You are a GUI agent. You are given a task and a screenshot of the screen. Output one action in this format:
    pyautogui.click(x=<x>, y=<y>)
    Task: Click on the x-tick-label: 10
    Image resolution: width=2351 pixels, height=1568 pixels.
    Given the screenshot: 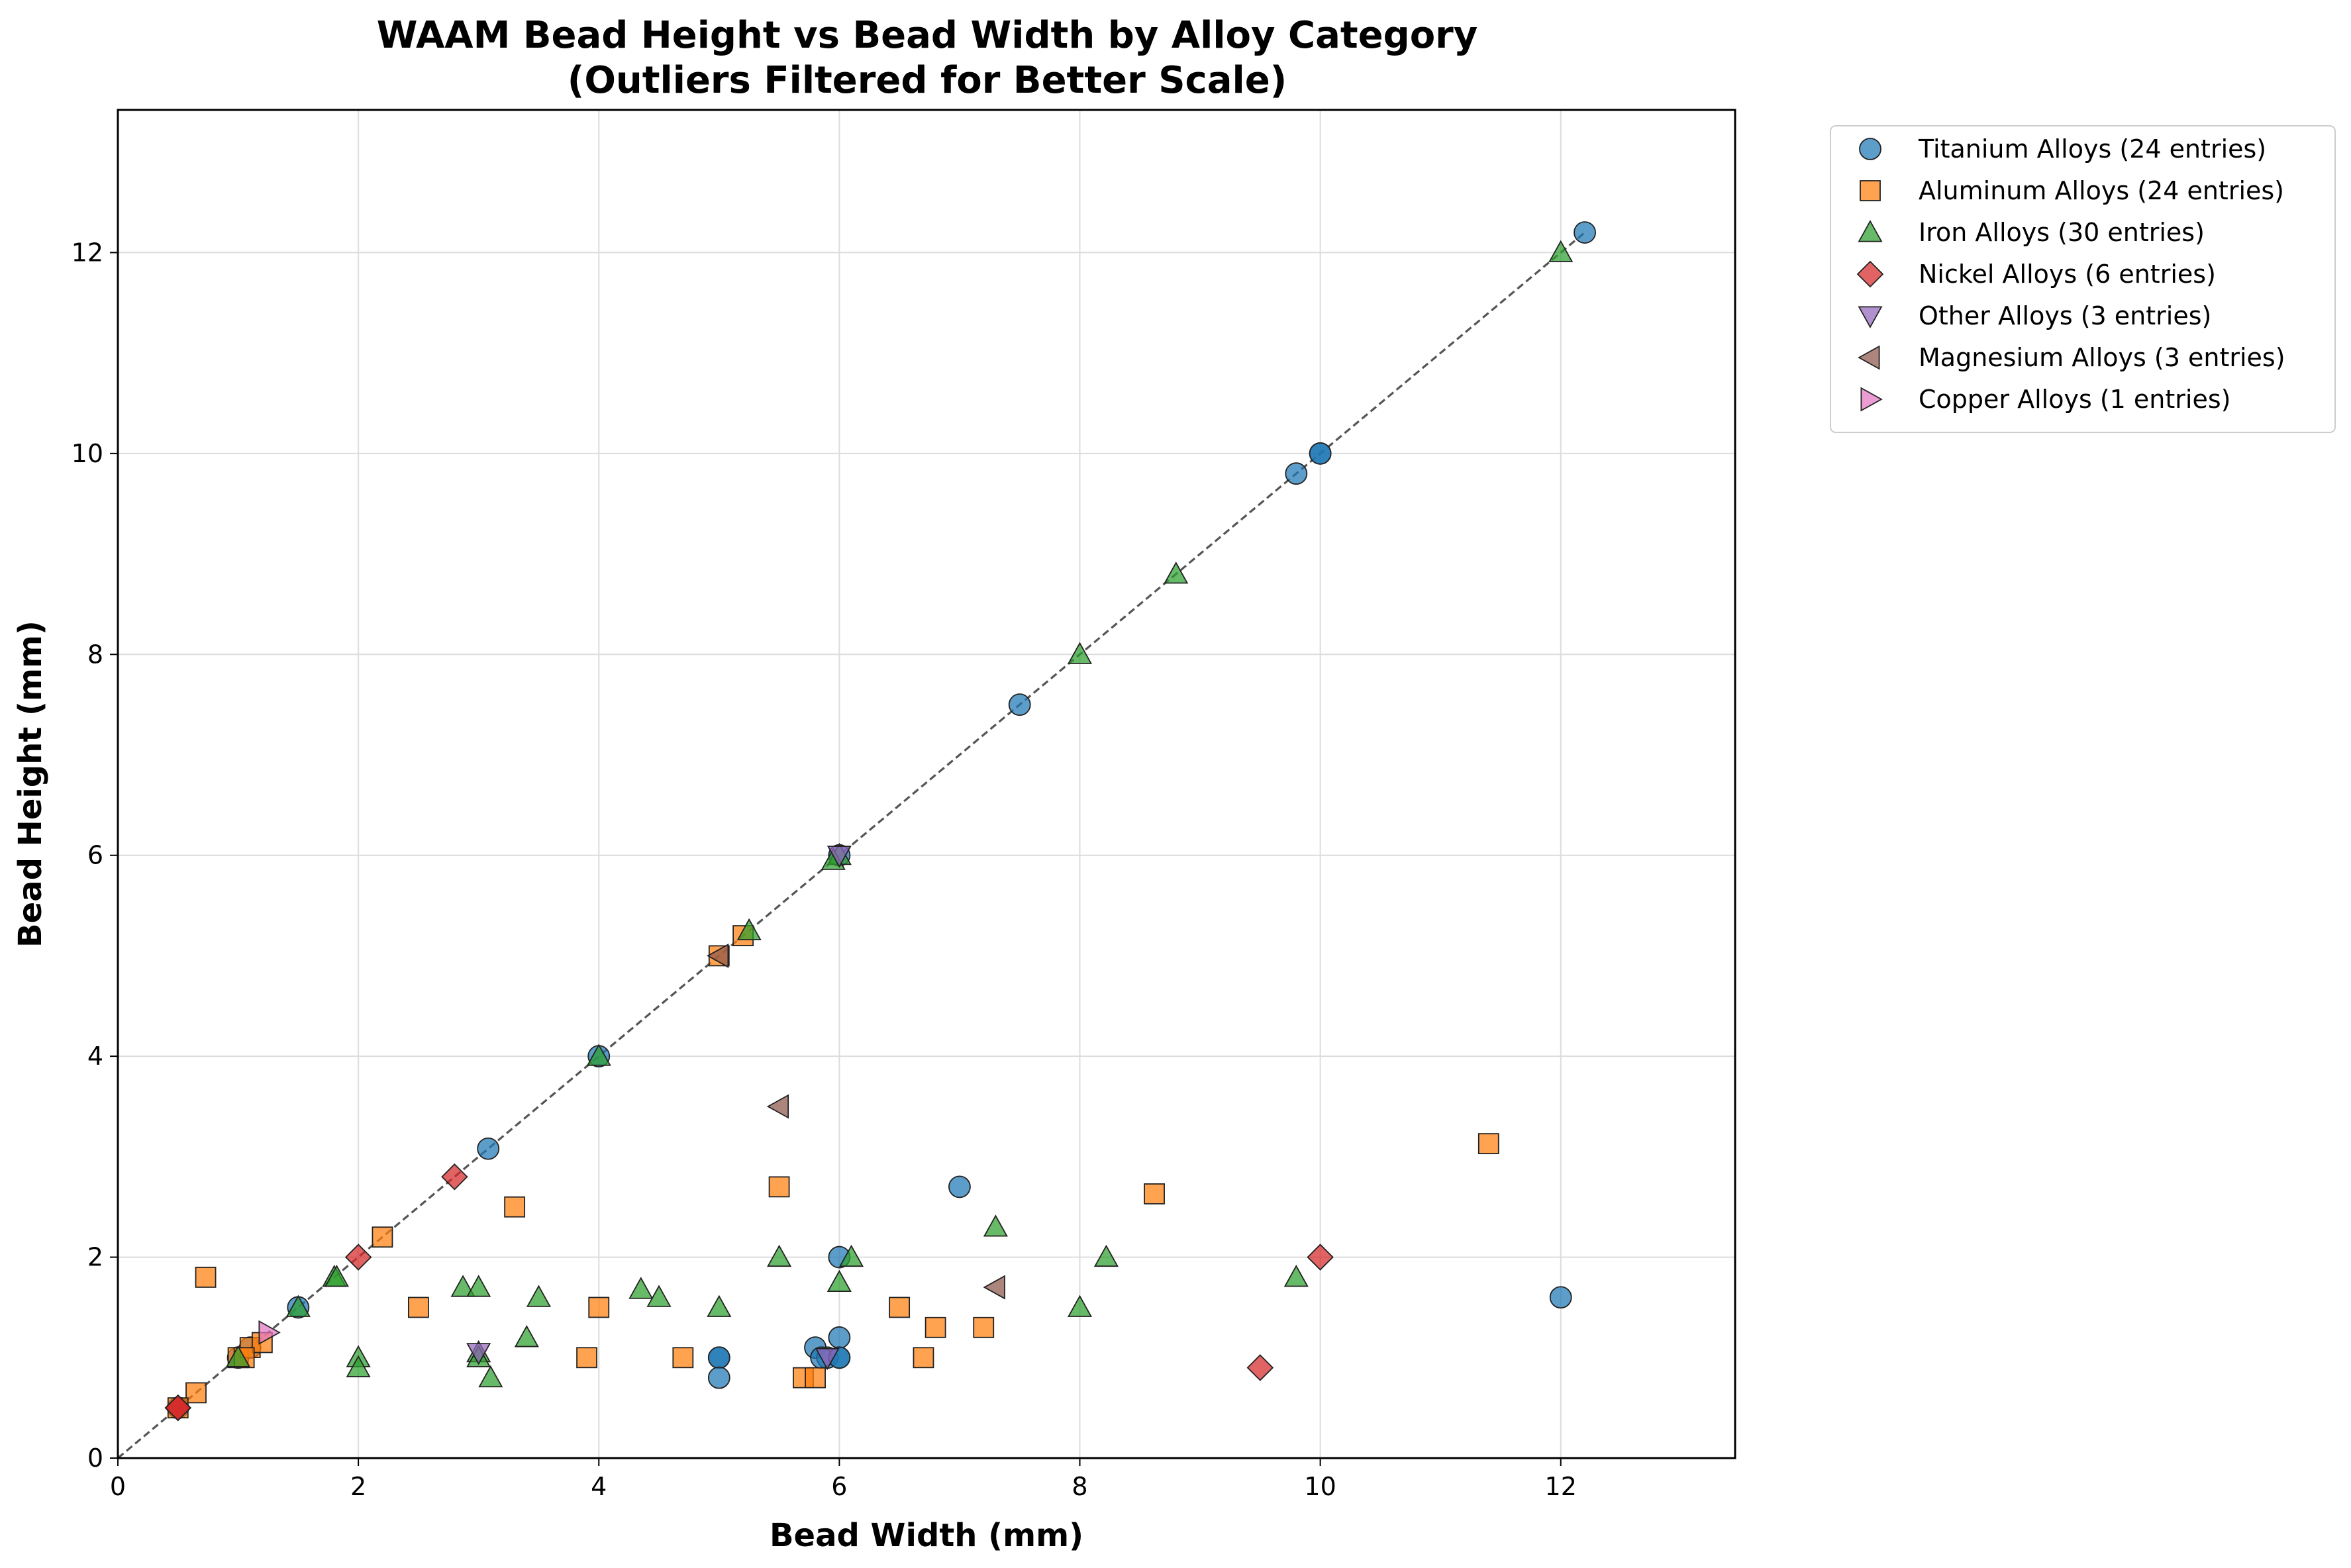 What is the action you would take?
    pyautogui.click(x=1320, y=1486)
    